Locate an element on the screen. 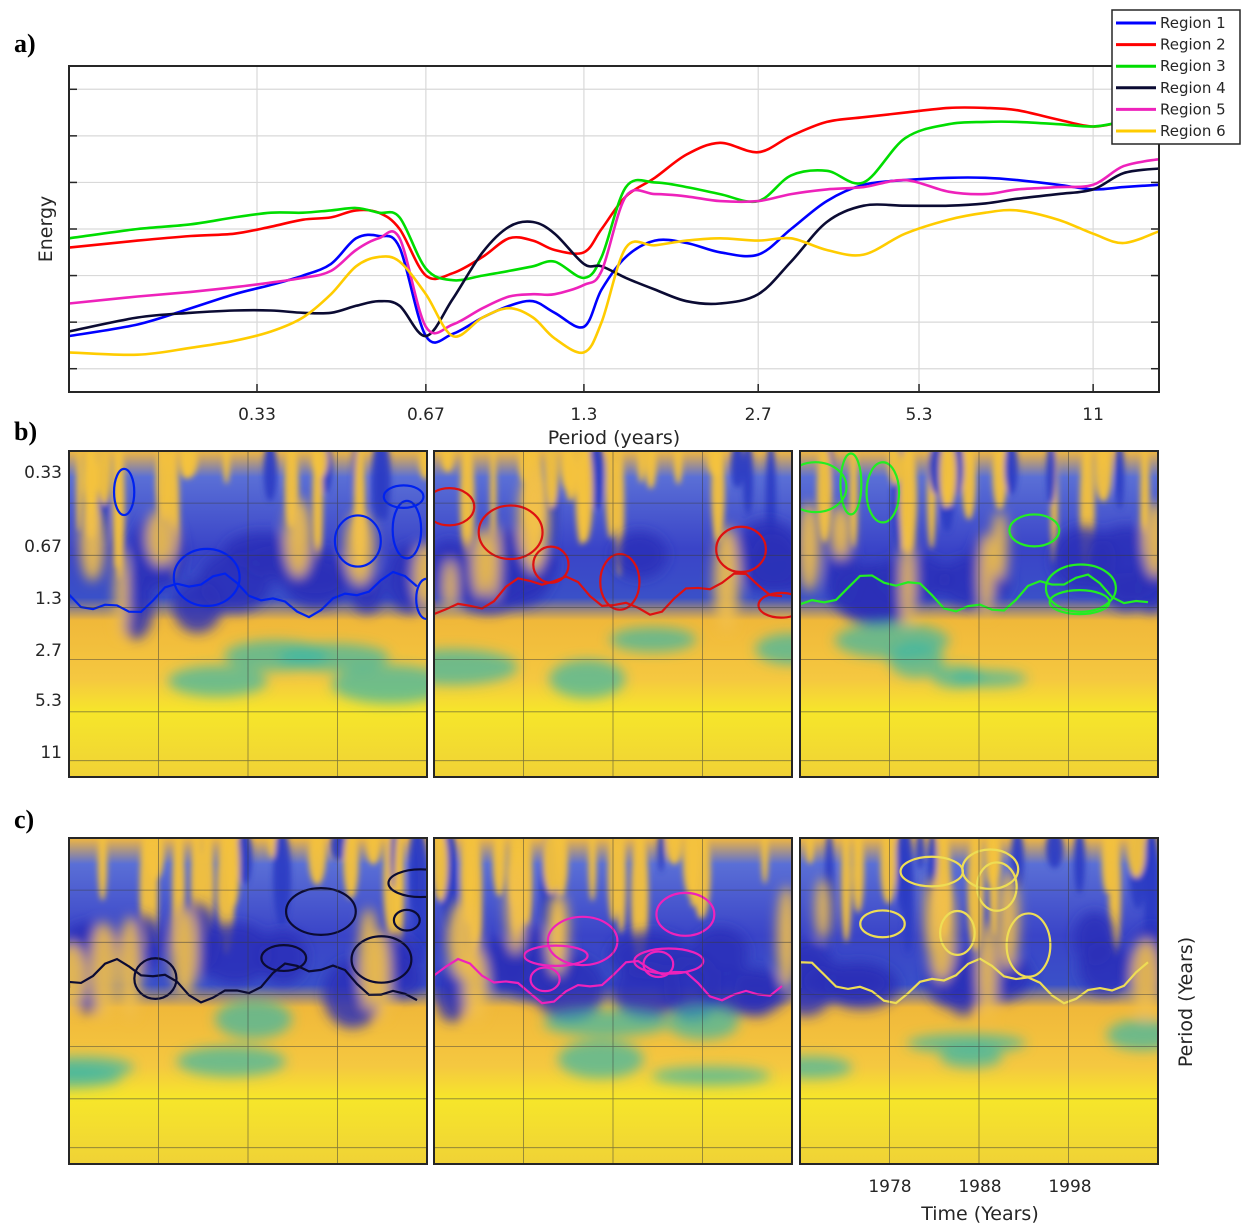  heatmap-c-x-tick-label: 1978 is located at coordinates (889, 1187).